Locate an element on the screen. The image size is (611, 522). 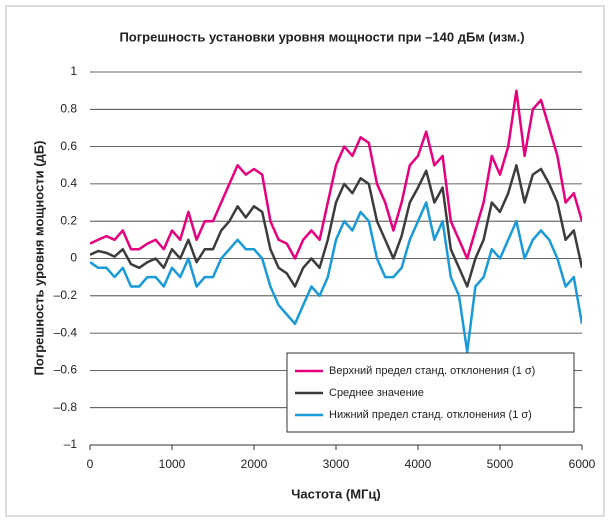
y-tick-label: 0.2 is located at coordinates (68, 220).